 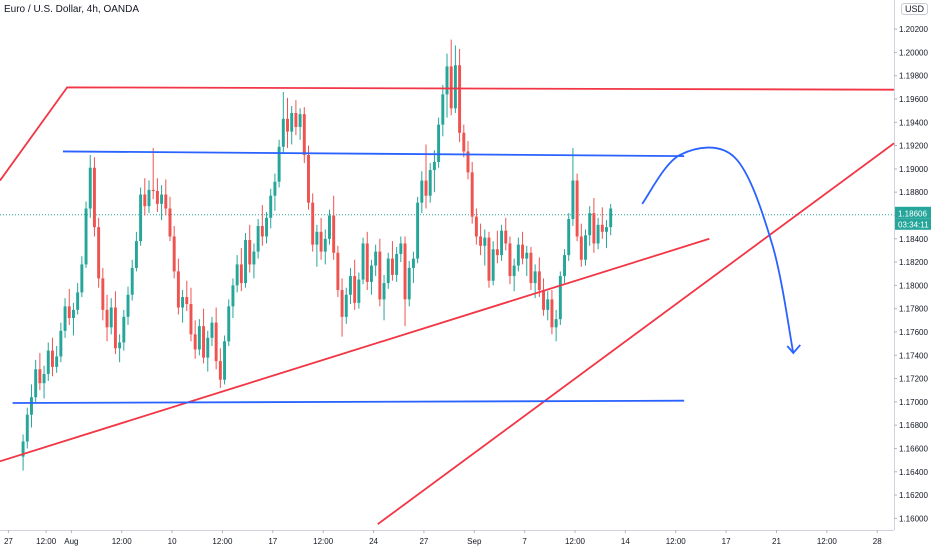 I want to click on x-tick-label: Aug, so click(x=71, y=541).